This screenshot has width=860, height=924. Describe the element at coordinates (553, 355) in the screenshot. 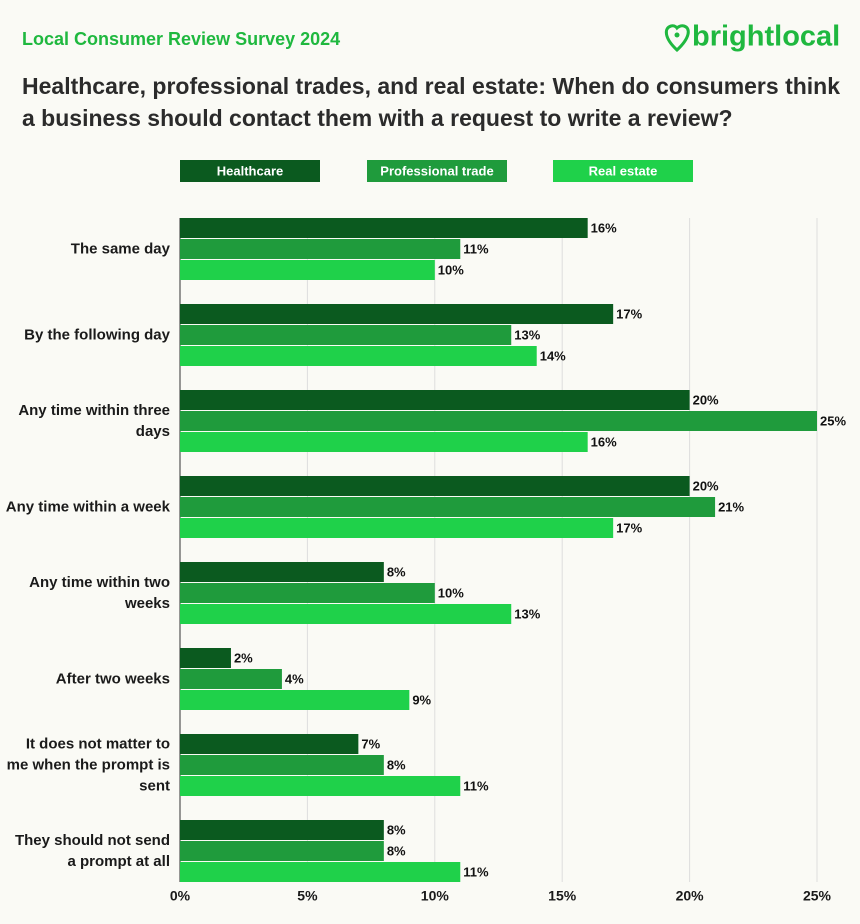

I see `value-label: 14%` at that location.